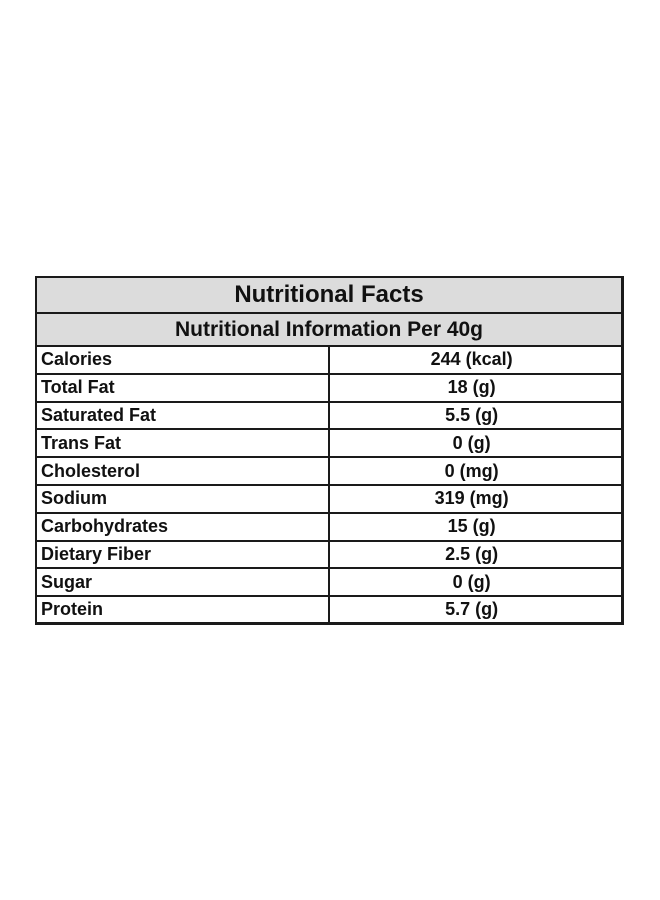 The image size is (660, 900). I want to click on title-row: Nutritional Facts, so click(329, 295).